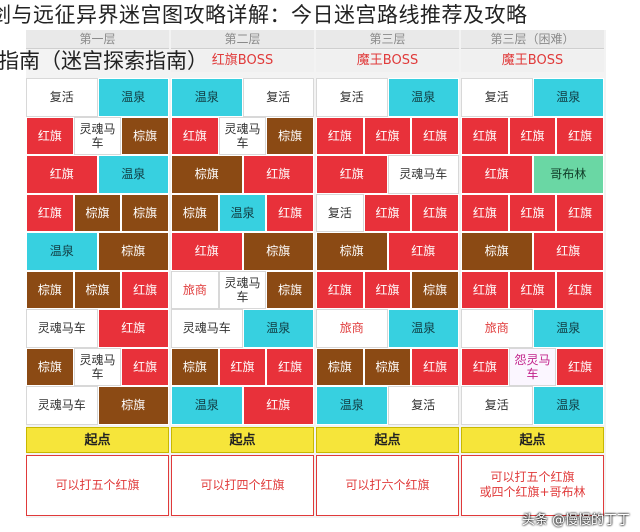 The image size is (640, 532). What do you see at coordinates (97, 485) in the screenshot?
I see `red-flag-note: 可以打五个红旗` at bounding box center [97, 485].